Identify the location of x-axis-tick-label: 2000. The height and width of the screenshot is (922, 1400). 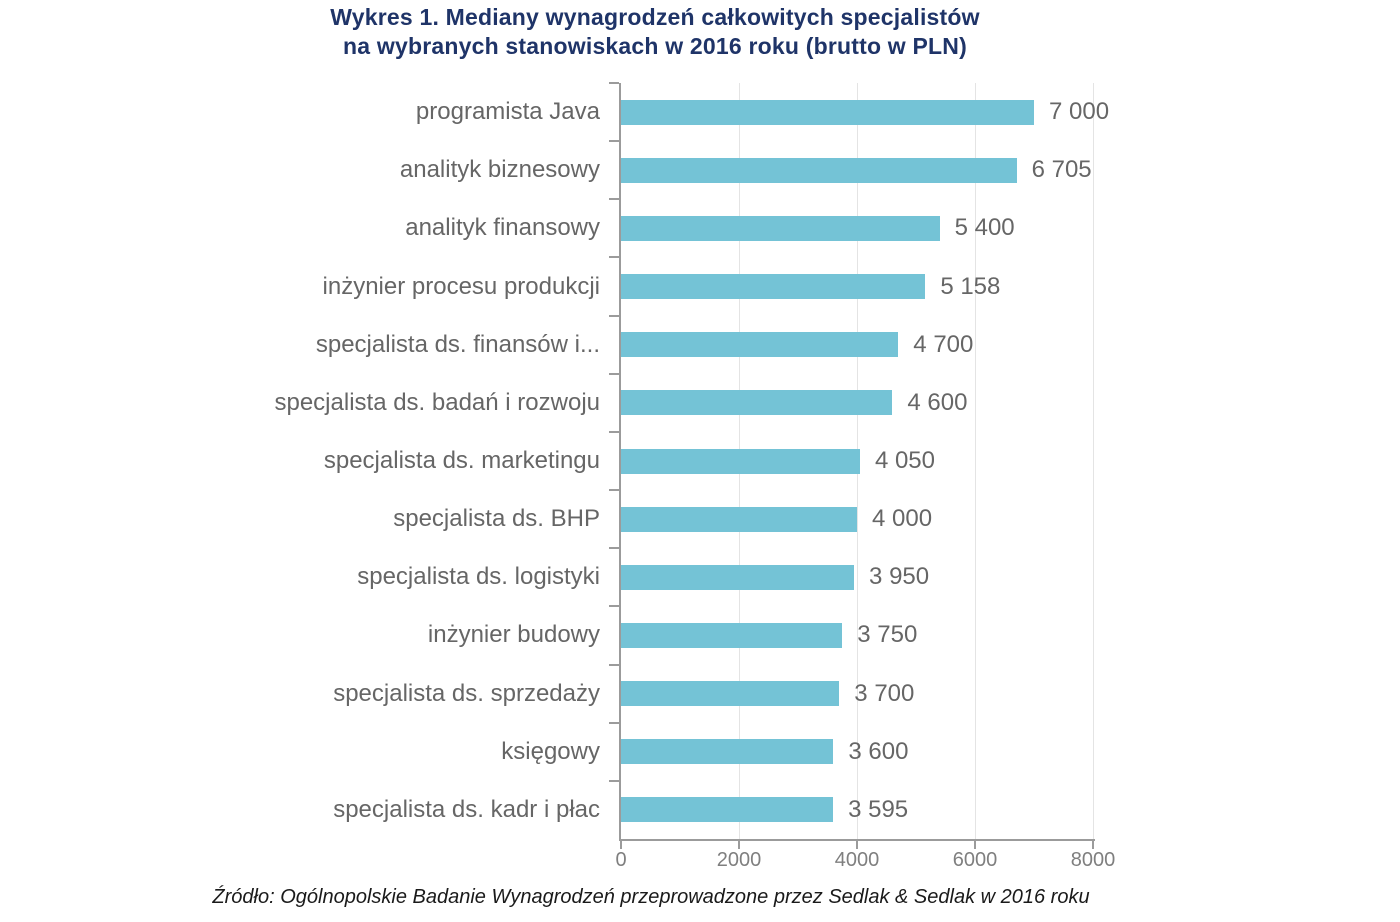
(739, 860).